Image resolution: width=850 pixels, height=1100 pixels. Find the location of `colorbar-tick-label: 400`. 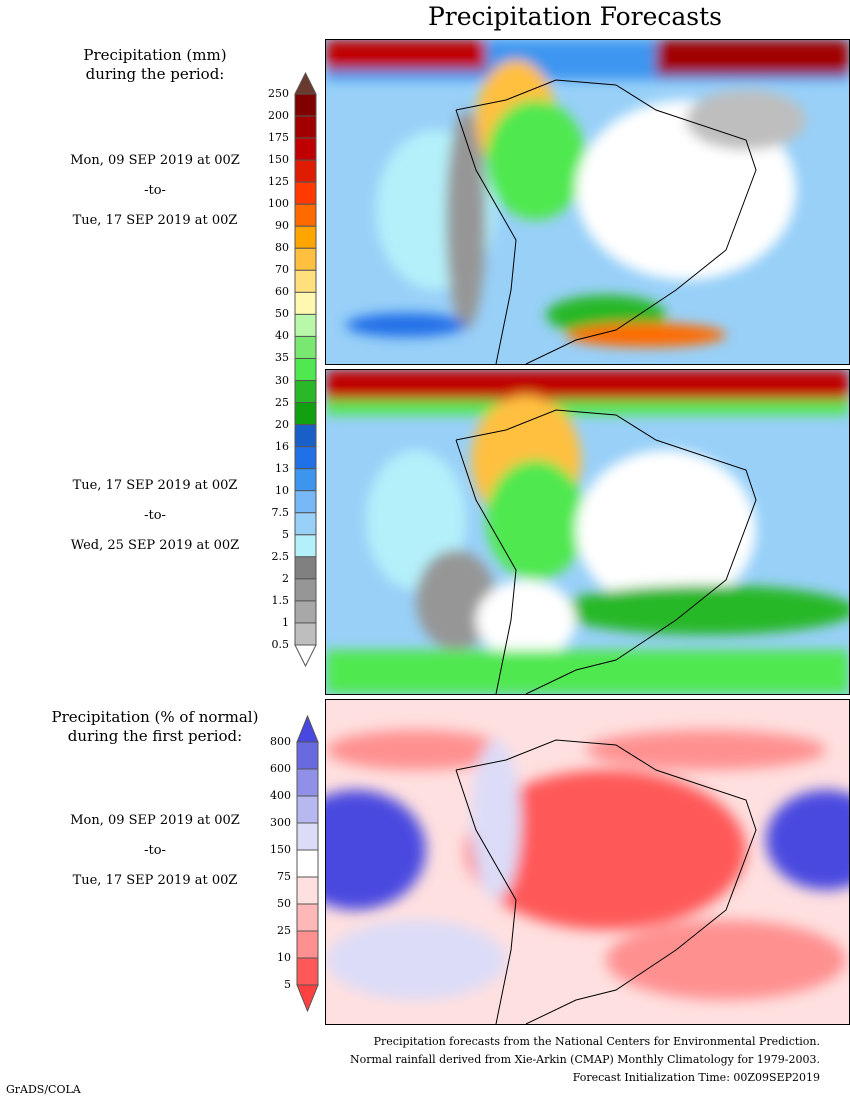

colorbar-tick-label: 400 is located at coordinates (280, 795).